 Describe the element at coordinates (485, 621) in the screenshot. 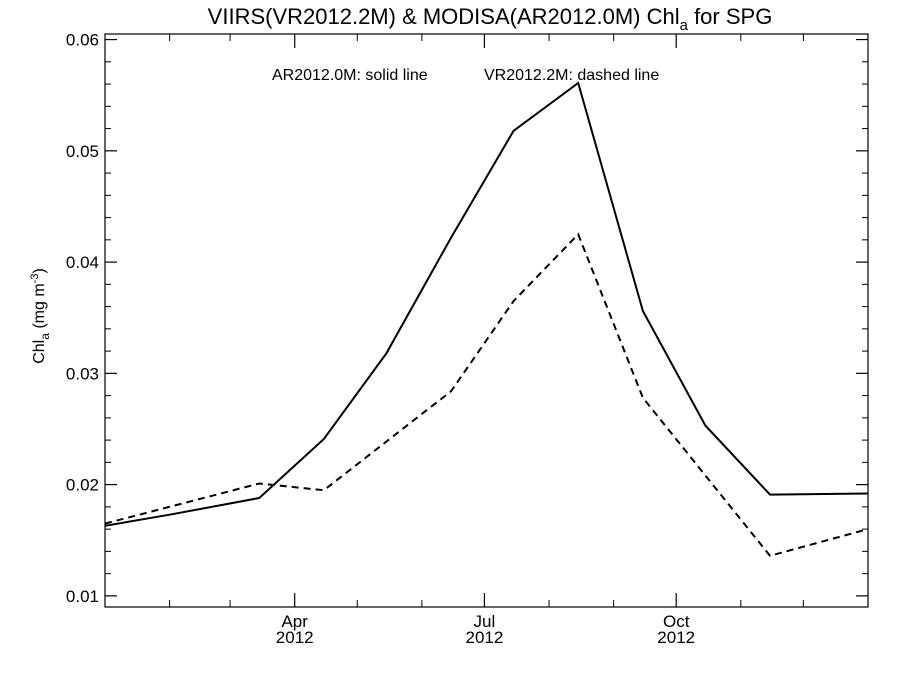

I see `x-tick-label-month: Jul` at that location.